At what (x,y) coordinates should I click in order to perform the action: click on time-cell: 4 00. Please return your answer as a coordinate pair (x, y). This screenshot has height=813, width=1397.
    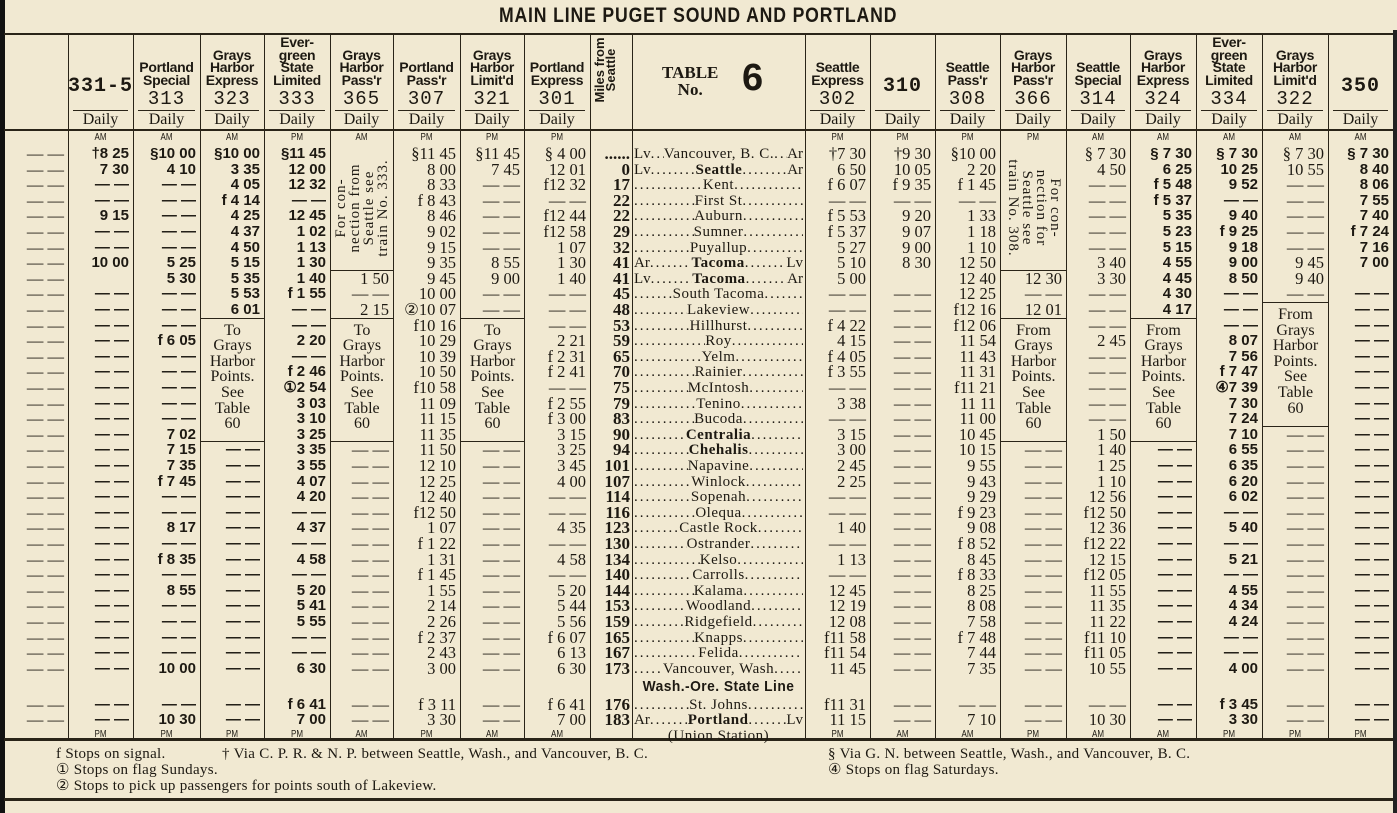
    Looking at the image, I should click on (571, 481).